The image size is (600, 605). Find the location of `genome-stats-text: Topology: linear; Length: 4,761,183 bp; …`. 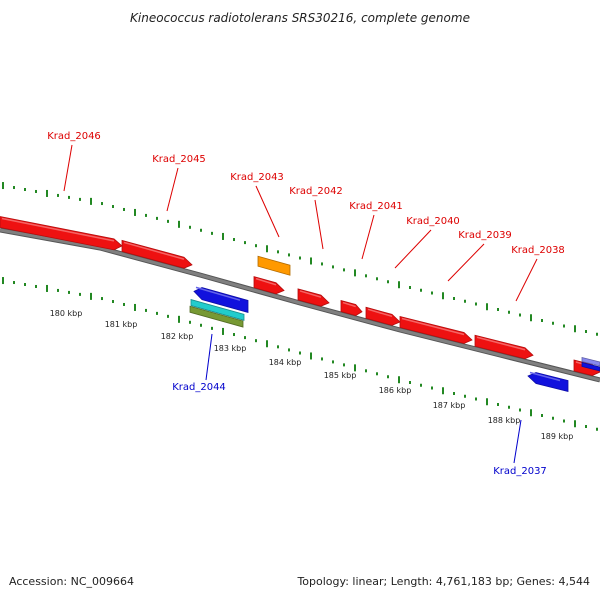

genome-stats-text: Topology: linear; Length: 4,761,183 bp; … is located at coordinates (443, 581).